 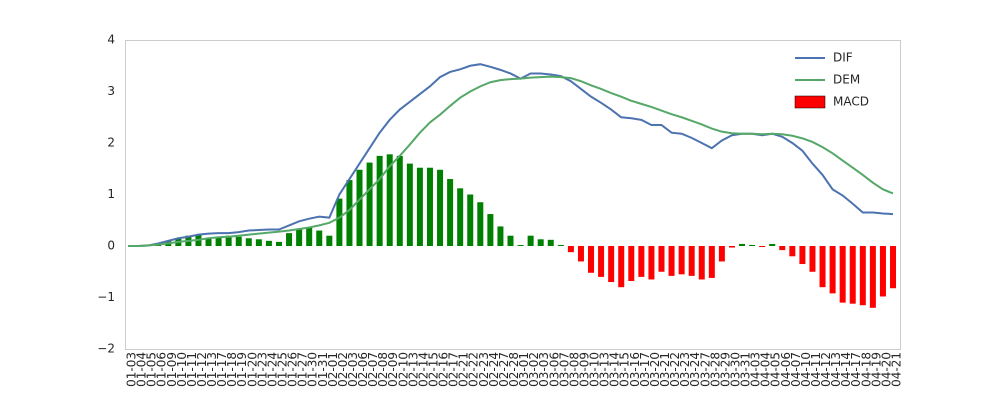 What do you see at coordinates (303, 369) in the screenshot?
I see `x-tick-group: 01-27` at bounding box center [303, 369].